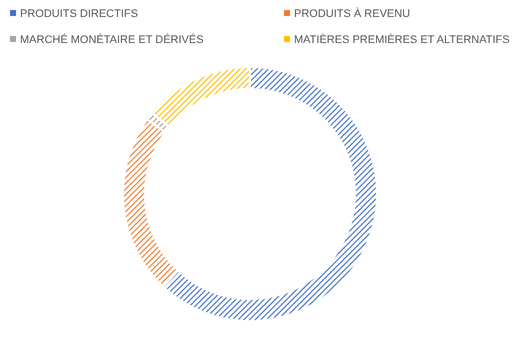 This screenshot has height=359, width=516. I want to click on legend-label: PRODUITS À REVENU, so click(352, 13).